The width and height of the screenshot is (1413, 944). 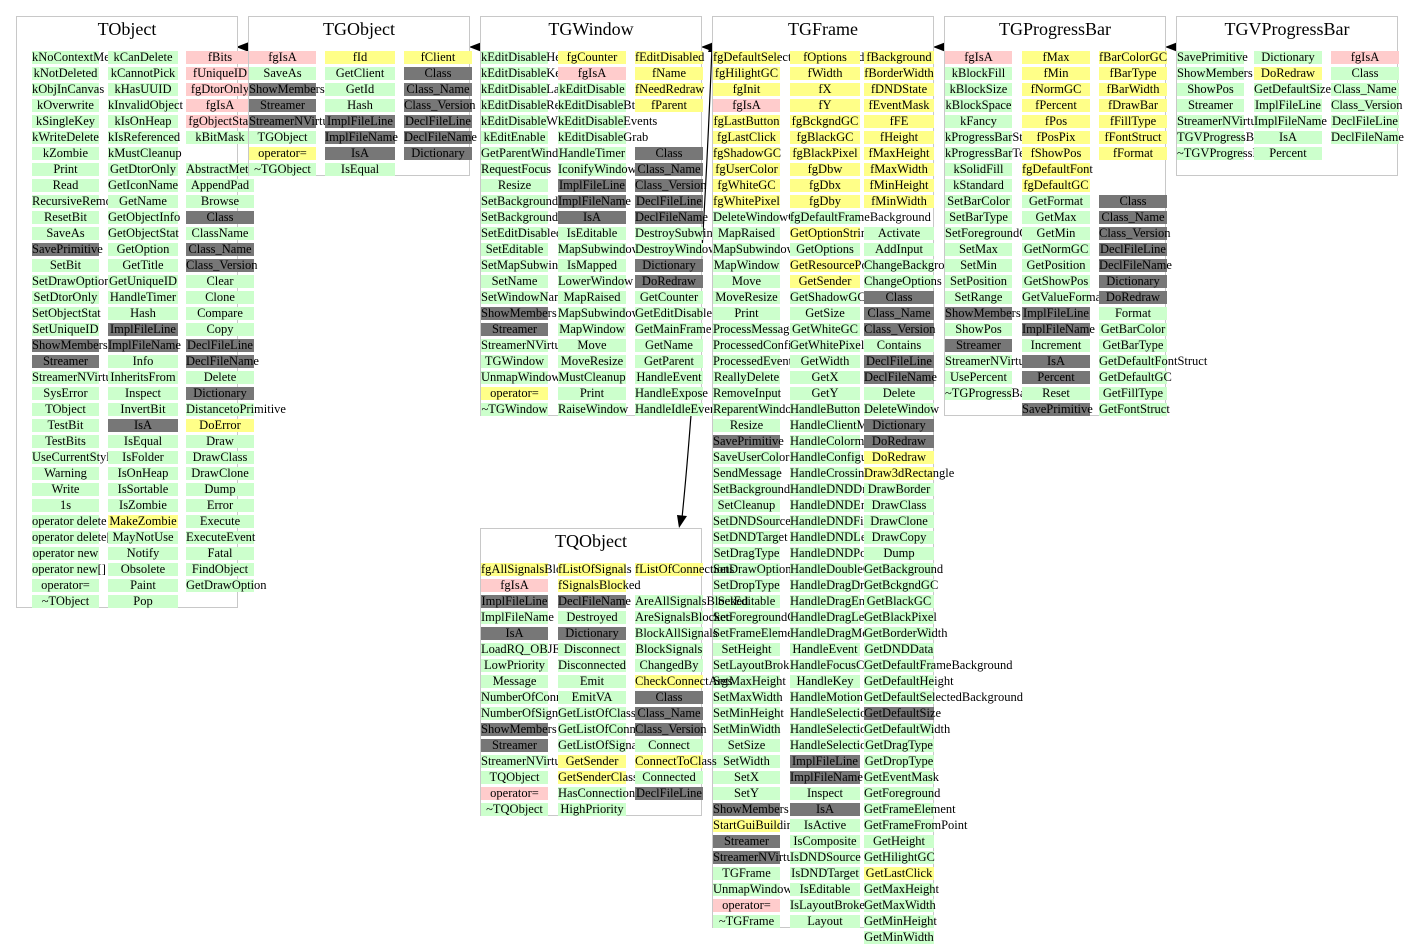 What do you see at coordinates (746, 601) in the screenshot?
I see `member-cell: SetEditable` at bounding box center [746, 601].